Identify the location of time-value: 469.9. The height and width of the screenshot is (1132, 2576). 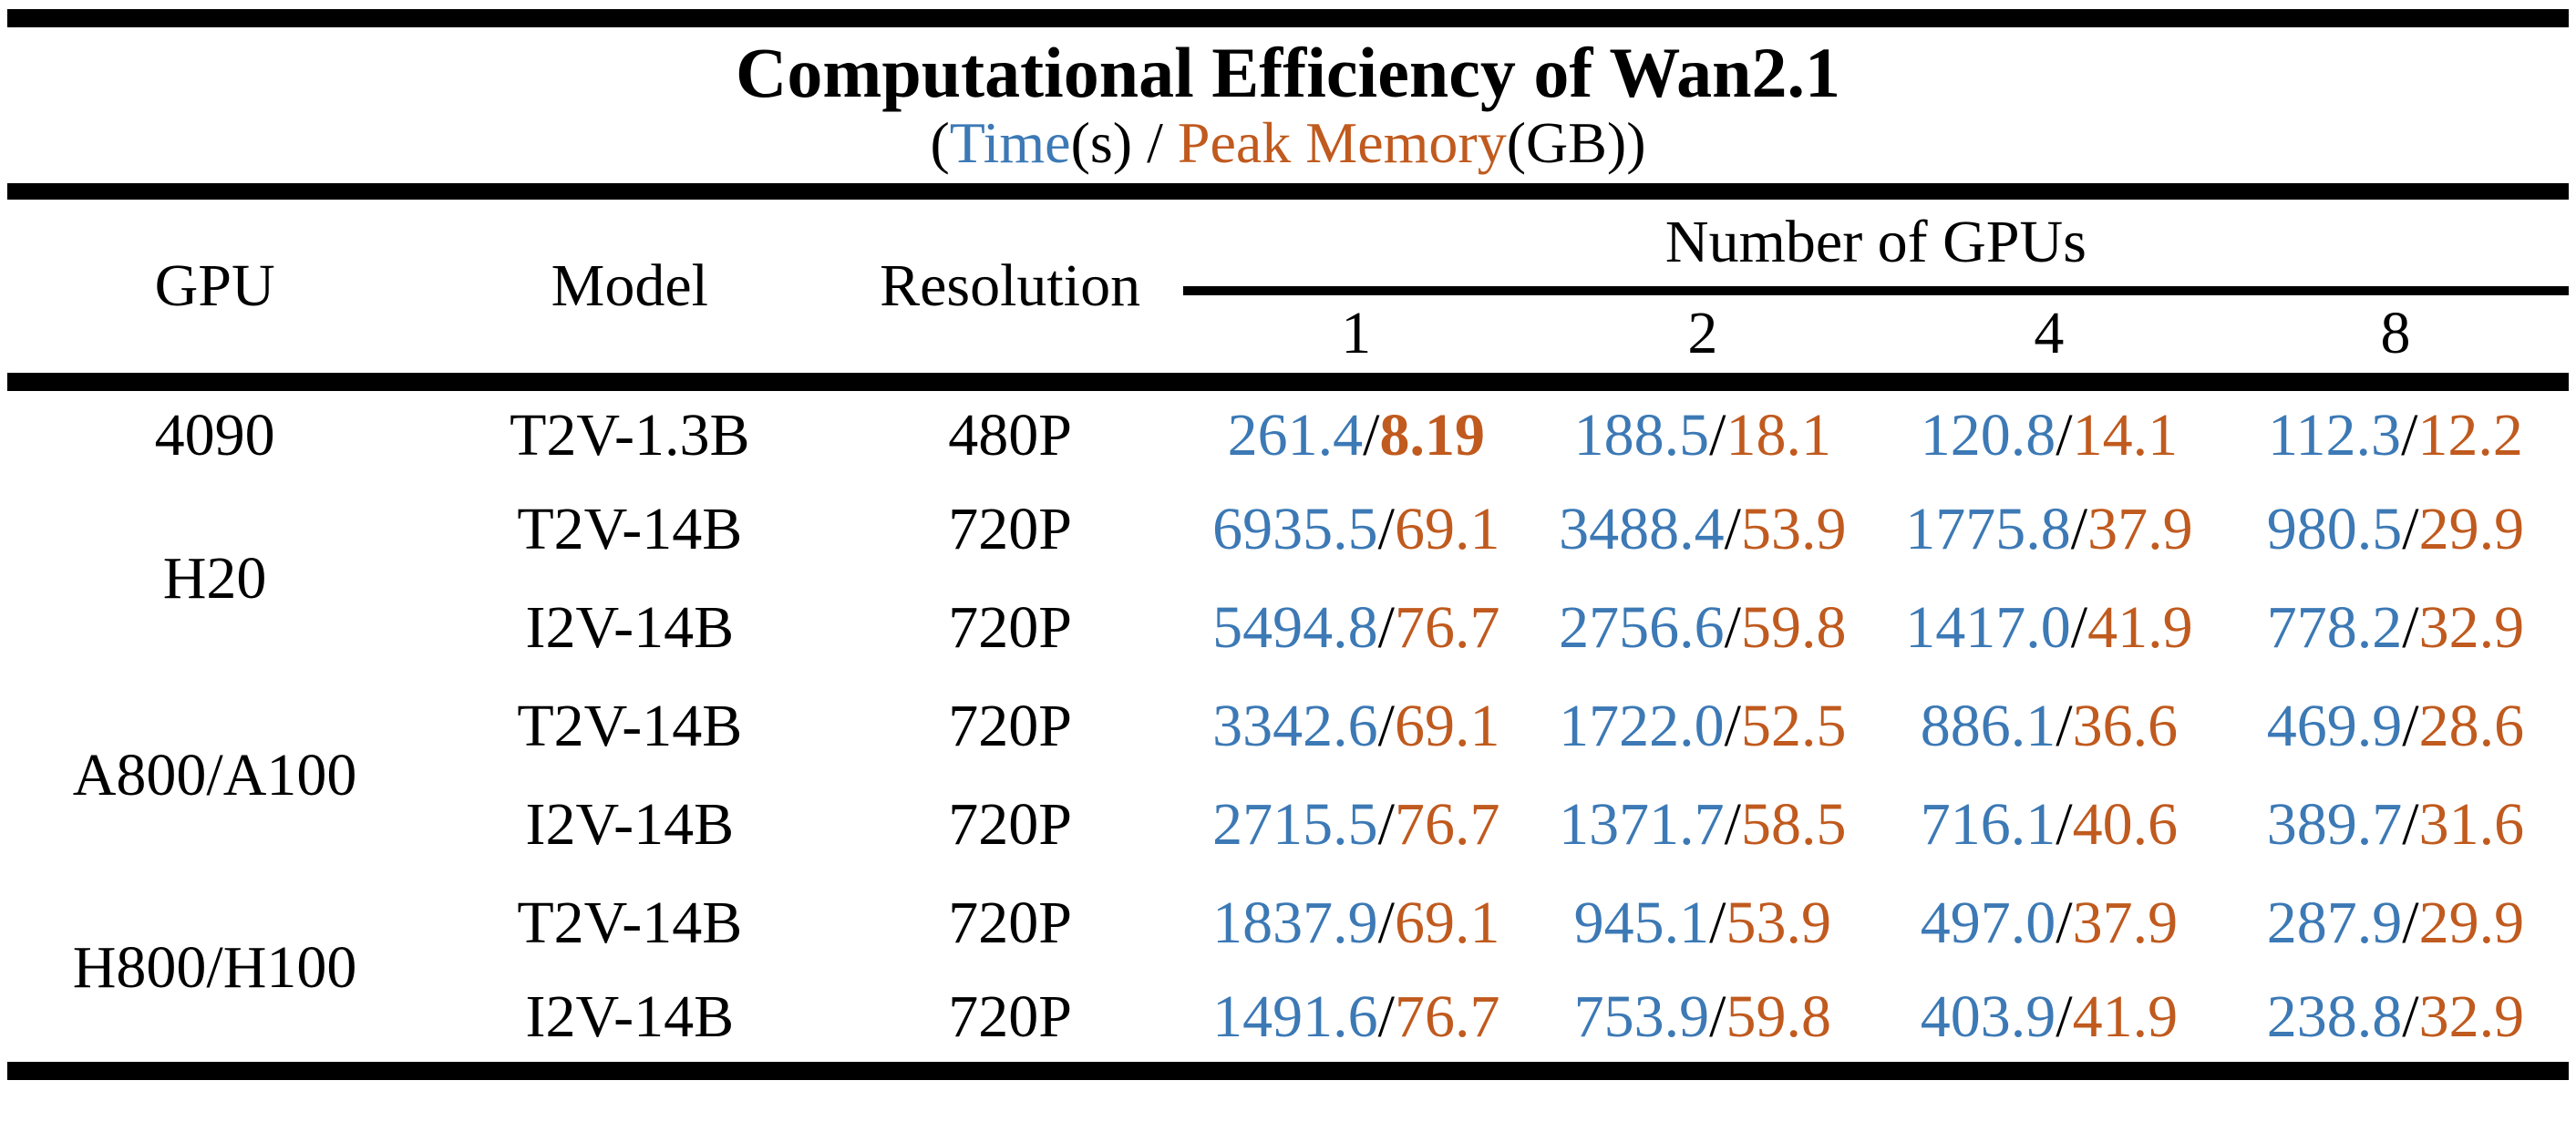
(2334, 726).